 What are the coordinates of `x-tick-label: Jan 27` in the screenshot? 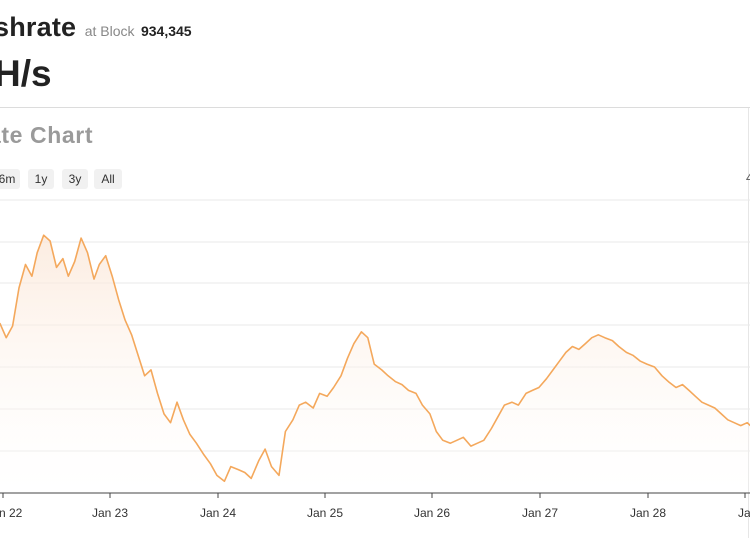 It's located at (540, 513).